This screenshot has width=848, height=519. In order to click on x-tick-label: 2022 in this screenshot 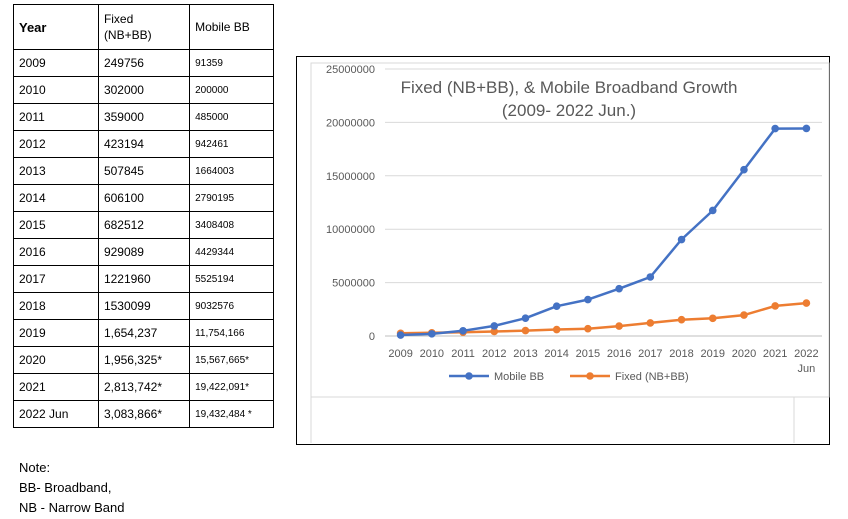, I will do `click(806, 354)`.